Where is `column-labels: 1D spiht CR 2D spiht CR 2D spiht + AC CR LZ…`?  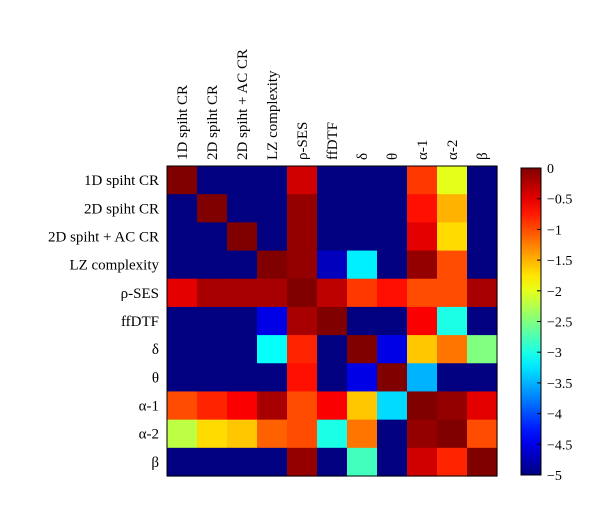 column-labels: 1D spiht CR 2D spiht CR 2D spiht + AC CR LZ… is located at coordinates (333, 104).